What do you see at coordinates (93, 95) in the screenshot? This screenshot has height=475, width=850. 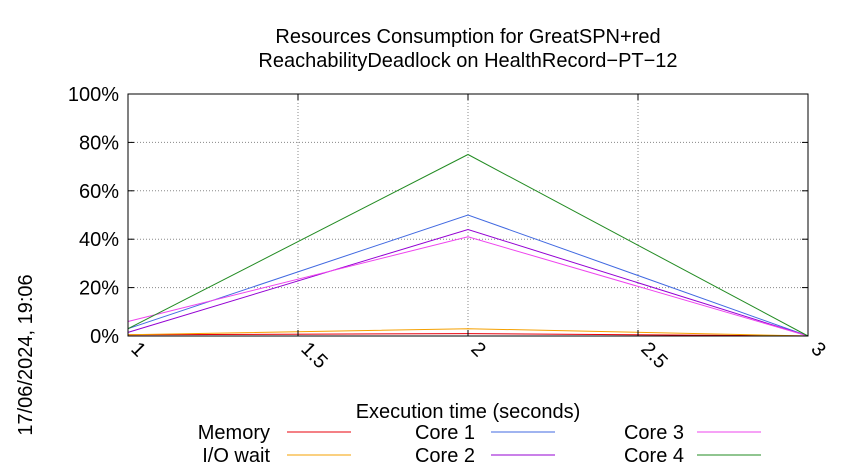 I see `y-tick-label: 100%` at bounding box center [93, 95].